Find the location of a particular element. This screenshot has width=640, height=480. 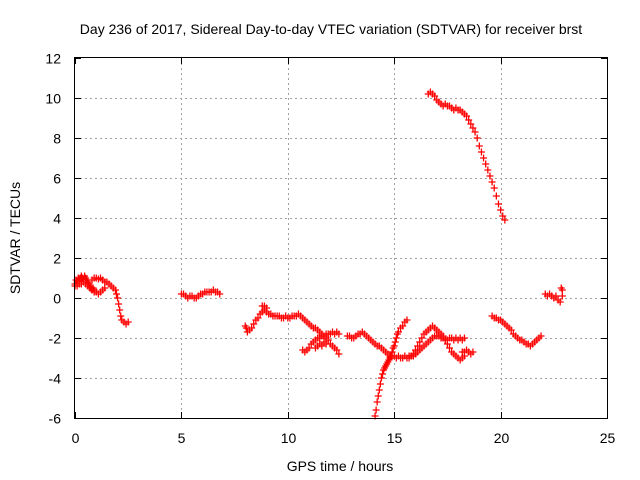

x-tick-label: 10 is located at coordinates (289, 438).